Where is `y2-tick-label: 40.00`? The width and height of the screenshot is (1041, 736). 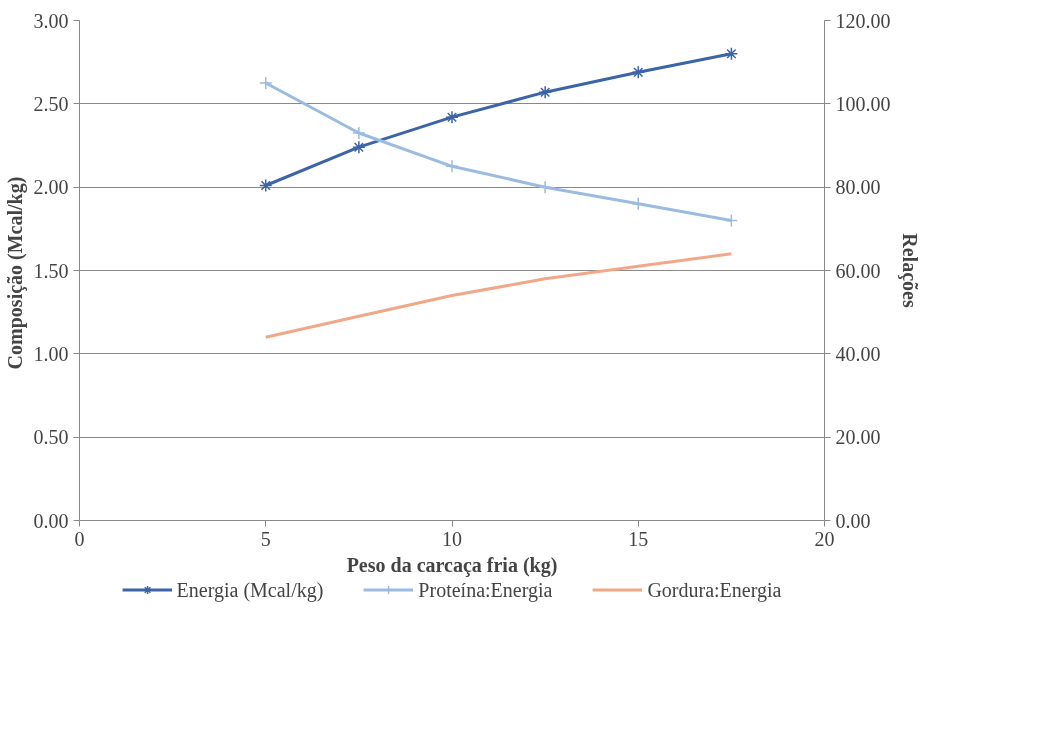
y2-tick-label: 40.00 is located at coordinates (858, 353).